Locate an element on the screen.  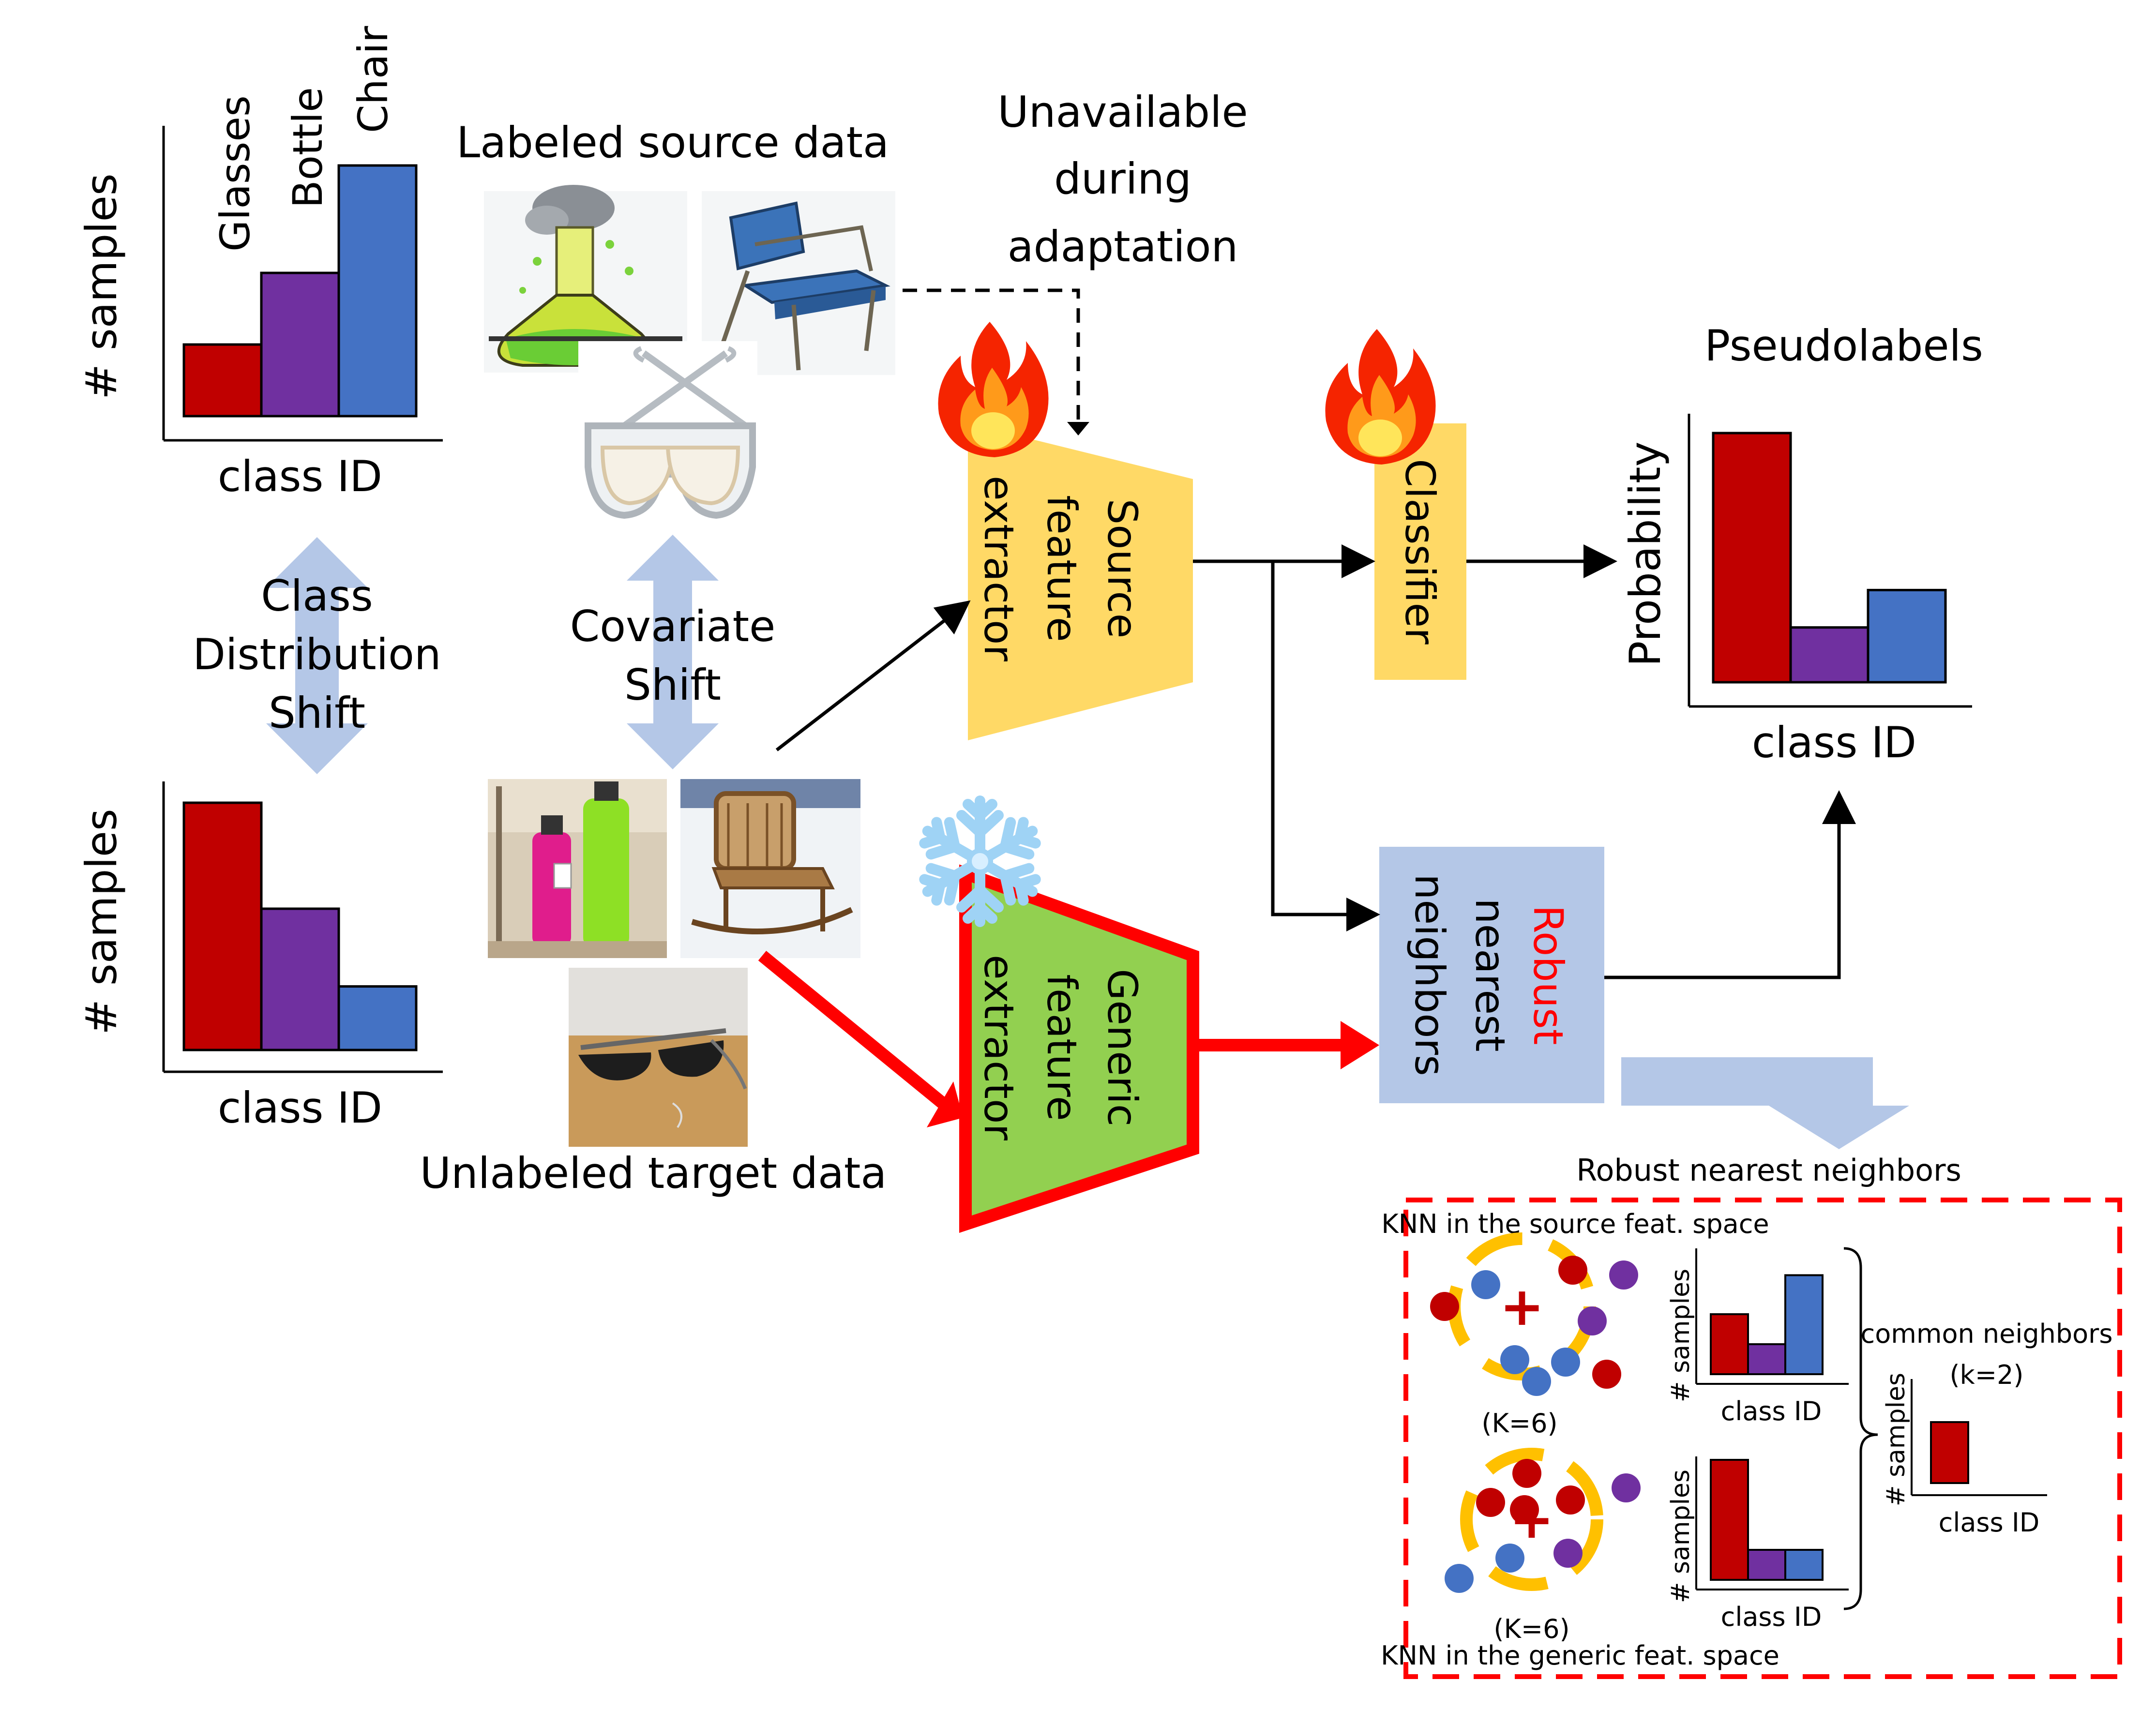
source-extractor-line1: Source is located at coordinates (1122, 569).